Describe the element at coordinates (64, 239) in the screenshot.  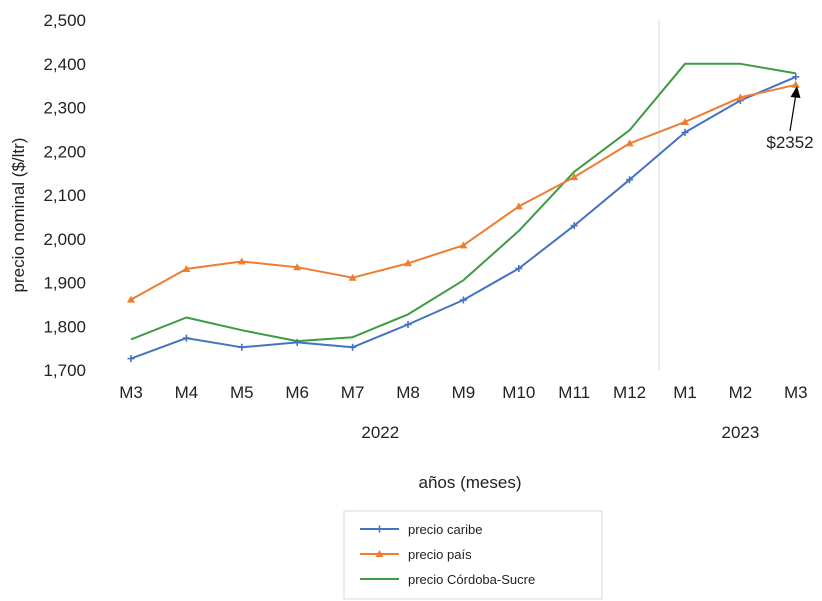
I see `y-tick-label: 2,000` at that location.